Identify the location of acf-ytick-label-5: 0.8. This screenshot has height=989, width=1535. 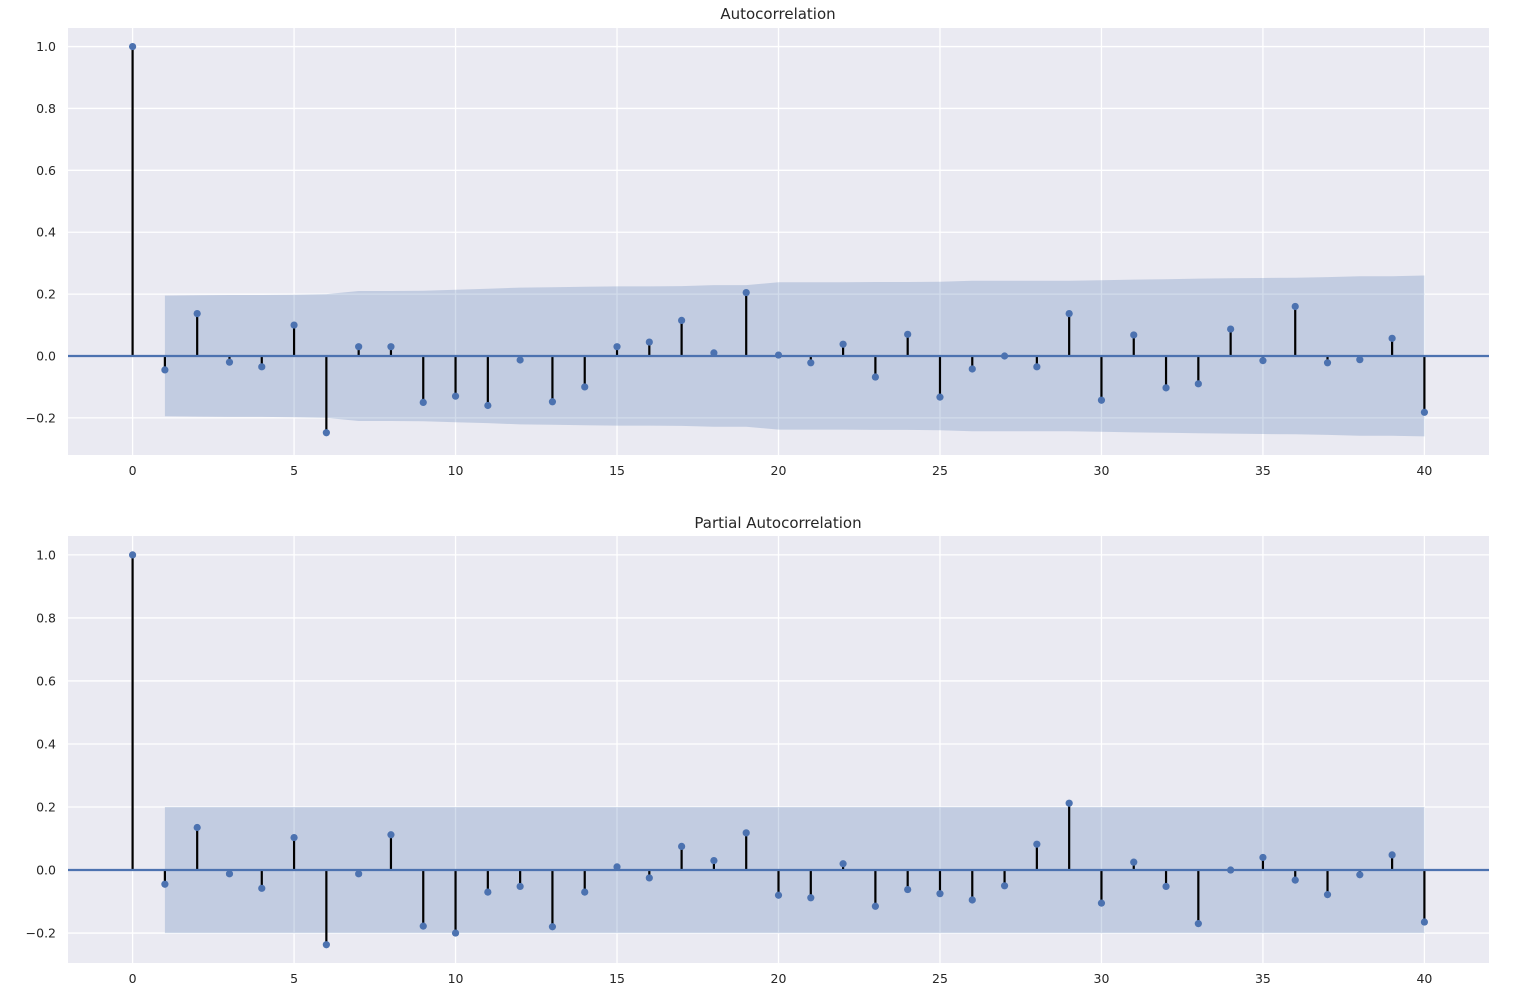
(46, 108).